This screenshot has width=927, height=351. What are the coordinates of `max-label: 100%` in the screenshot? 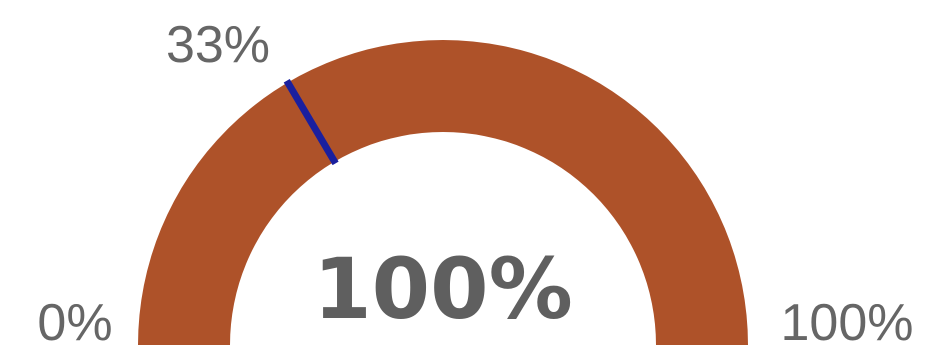 It's located at (847, 322).